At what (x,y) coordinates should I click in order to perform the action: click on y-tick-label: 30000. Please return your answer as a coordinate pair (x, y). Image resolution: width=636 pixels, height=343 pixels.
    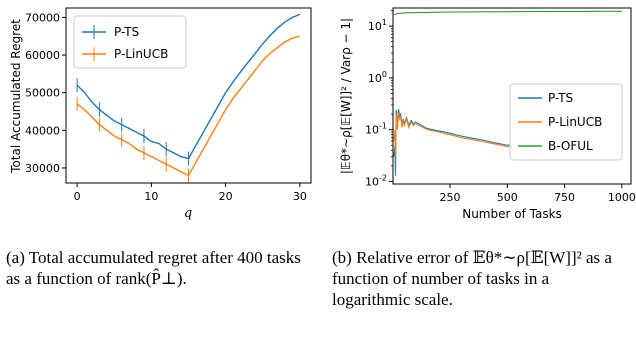
    Looking at the image, I should click on (42, 168).